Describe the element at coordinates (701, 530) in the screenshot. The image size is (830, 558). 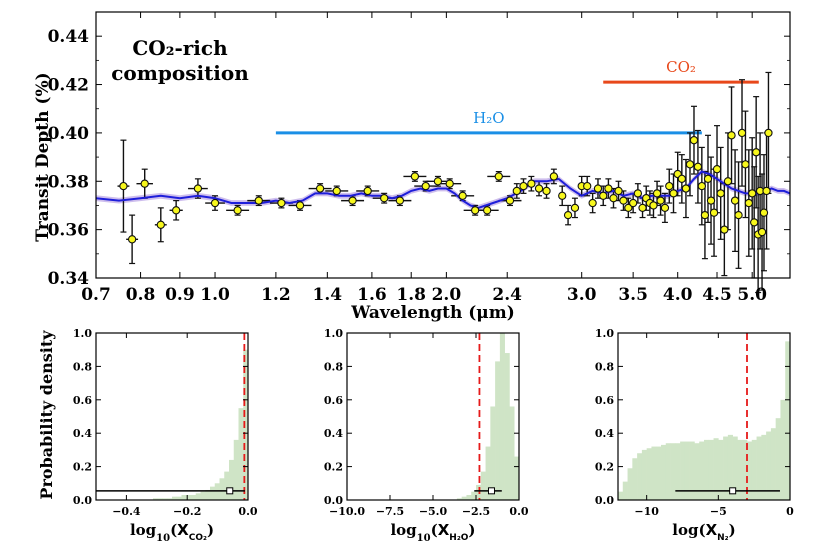
I see `x-axis-label-paren: (` at that location.